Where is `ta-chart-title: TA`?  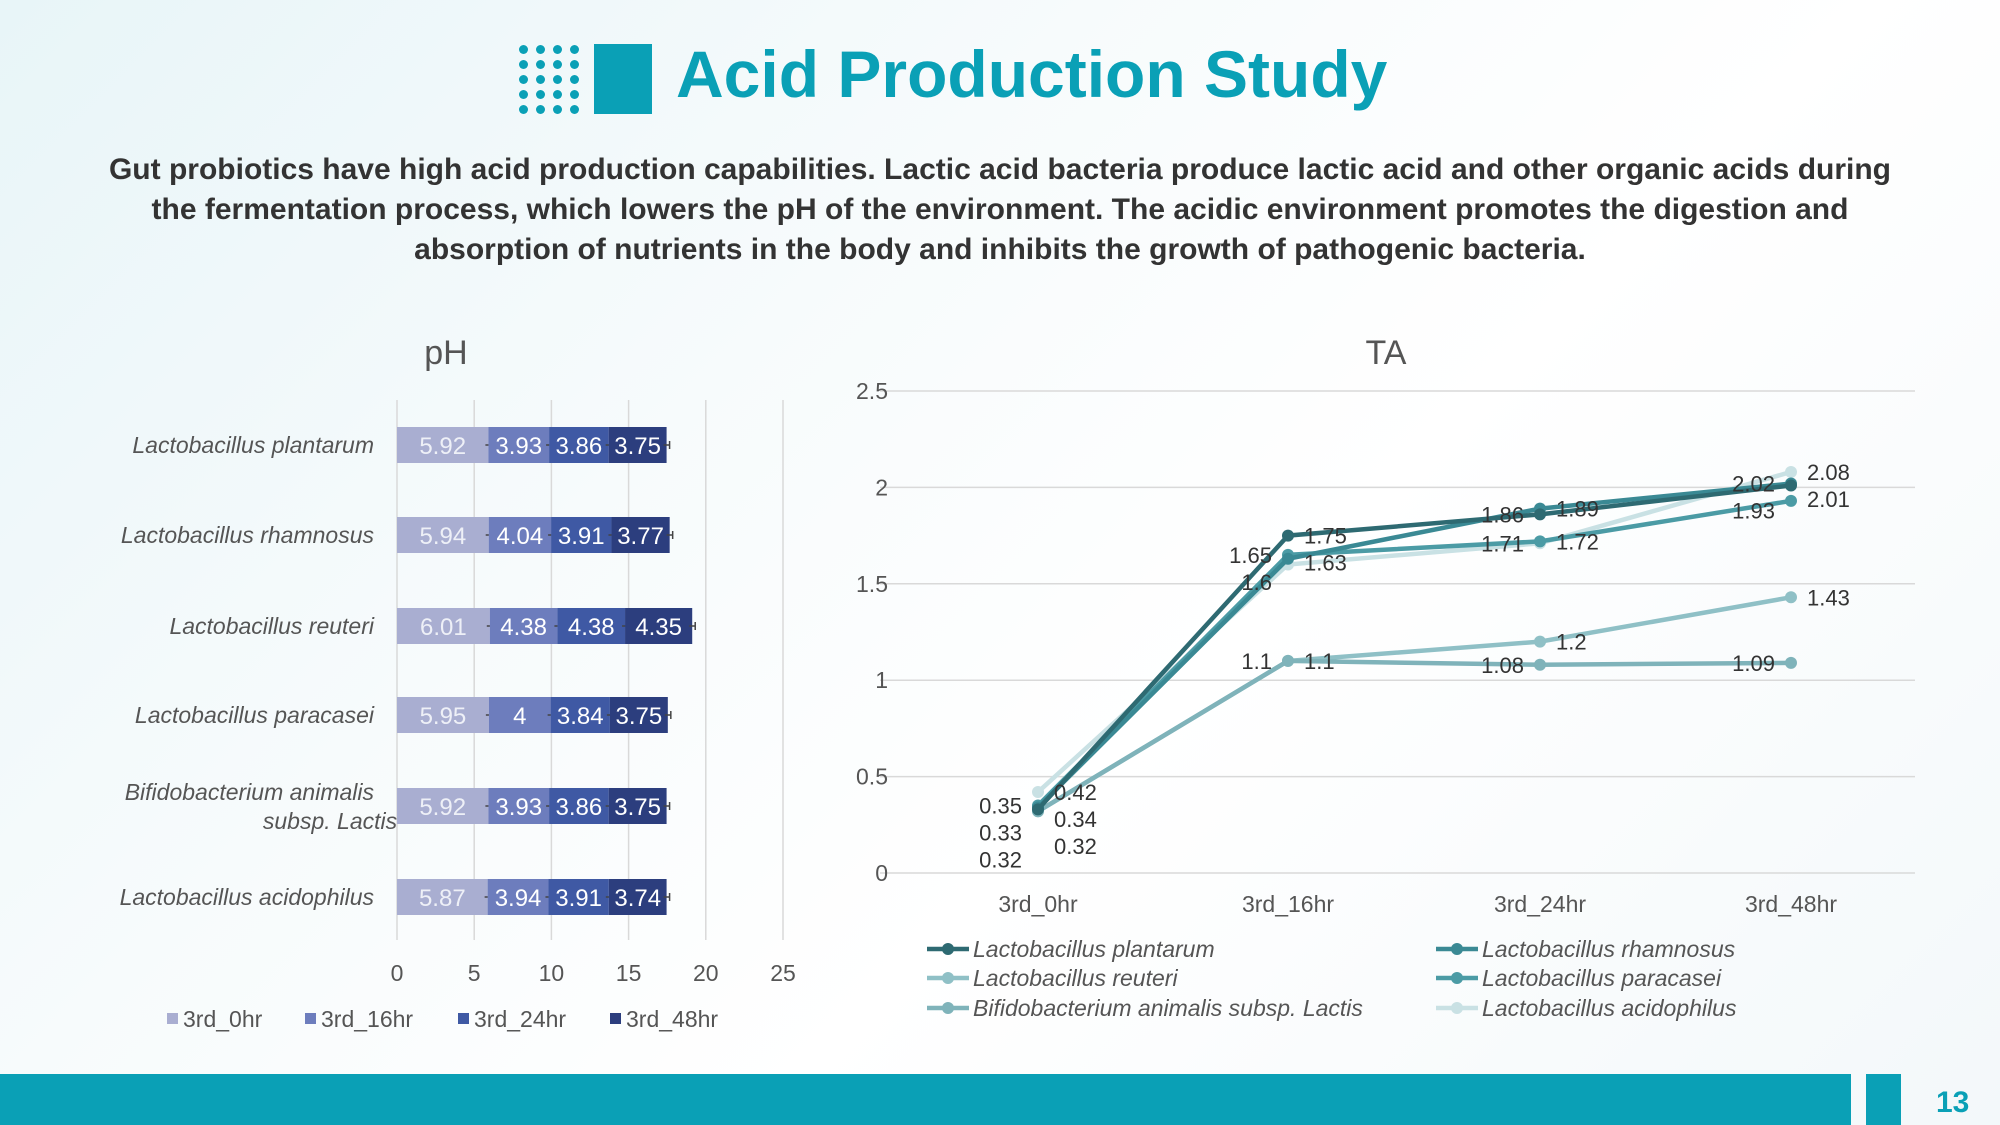 ta-chart-title: TA is located at coordinates (1386, 353).